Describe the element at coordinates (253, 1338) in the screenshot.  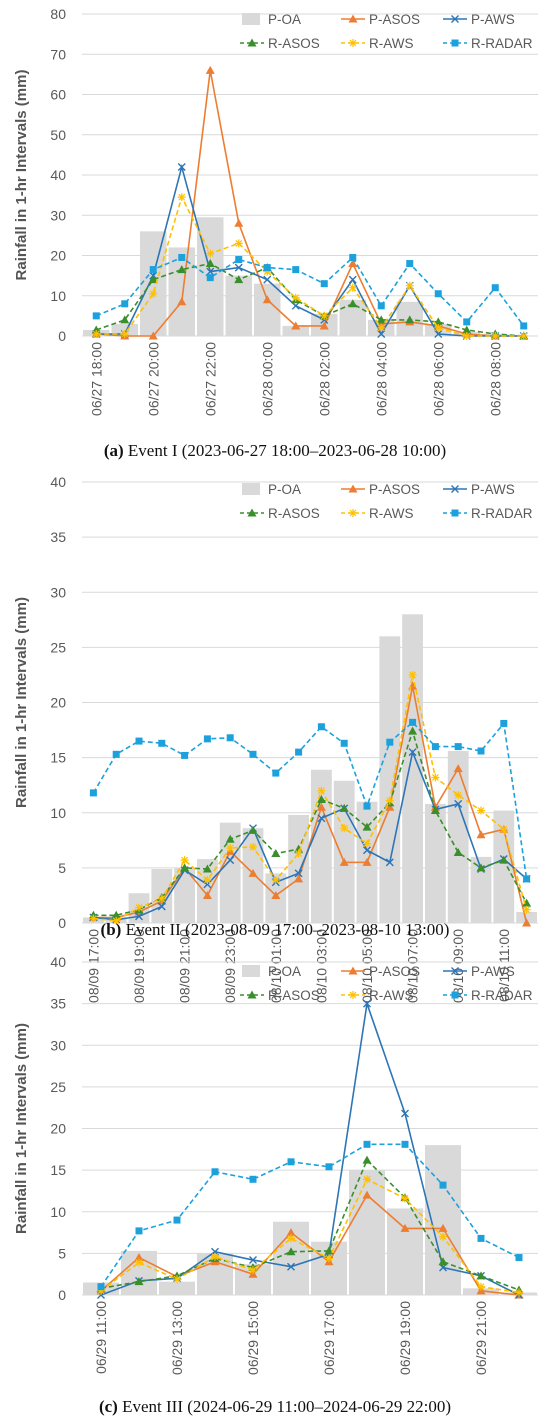
I see `x-tick-label: 06/29 15:00` at that location.